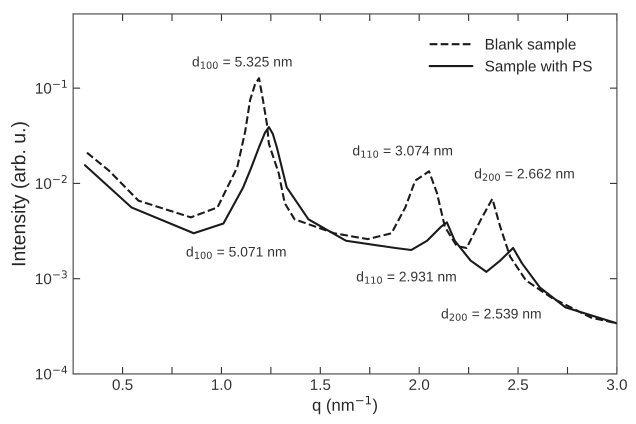  Describe the element at coordinates (344, 405) in the screenshot. I see `x-axis-title: q (nm$^{−1}$)` at that location.